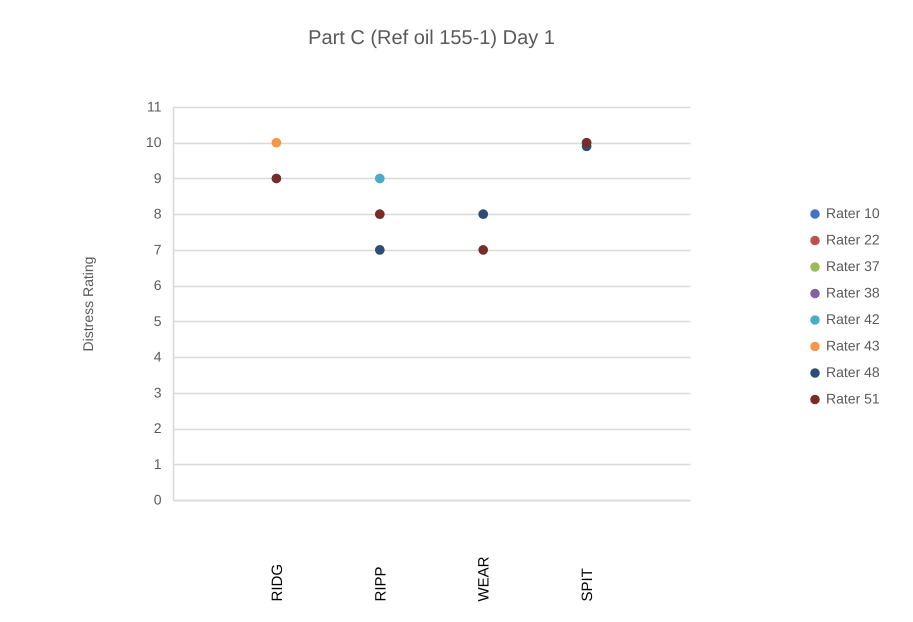  What do you see at coordinates (853, 292) in the screenshot?
I see `legend-label: Rater 38` at bounding box center [853, 292].